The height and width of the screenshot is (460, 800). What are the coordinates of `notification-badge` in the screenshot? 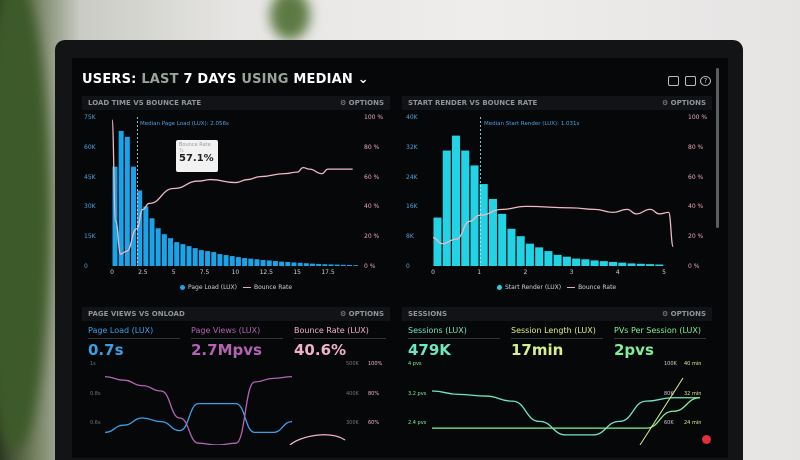 It's located at (706, 439).